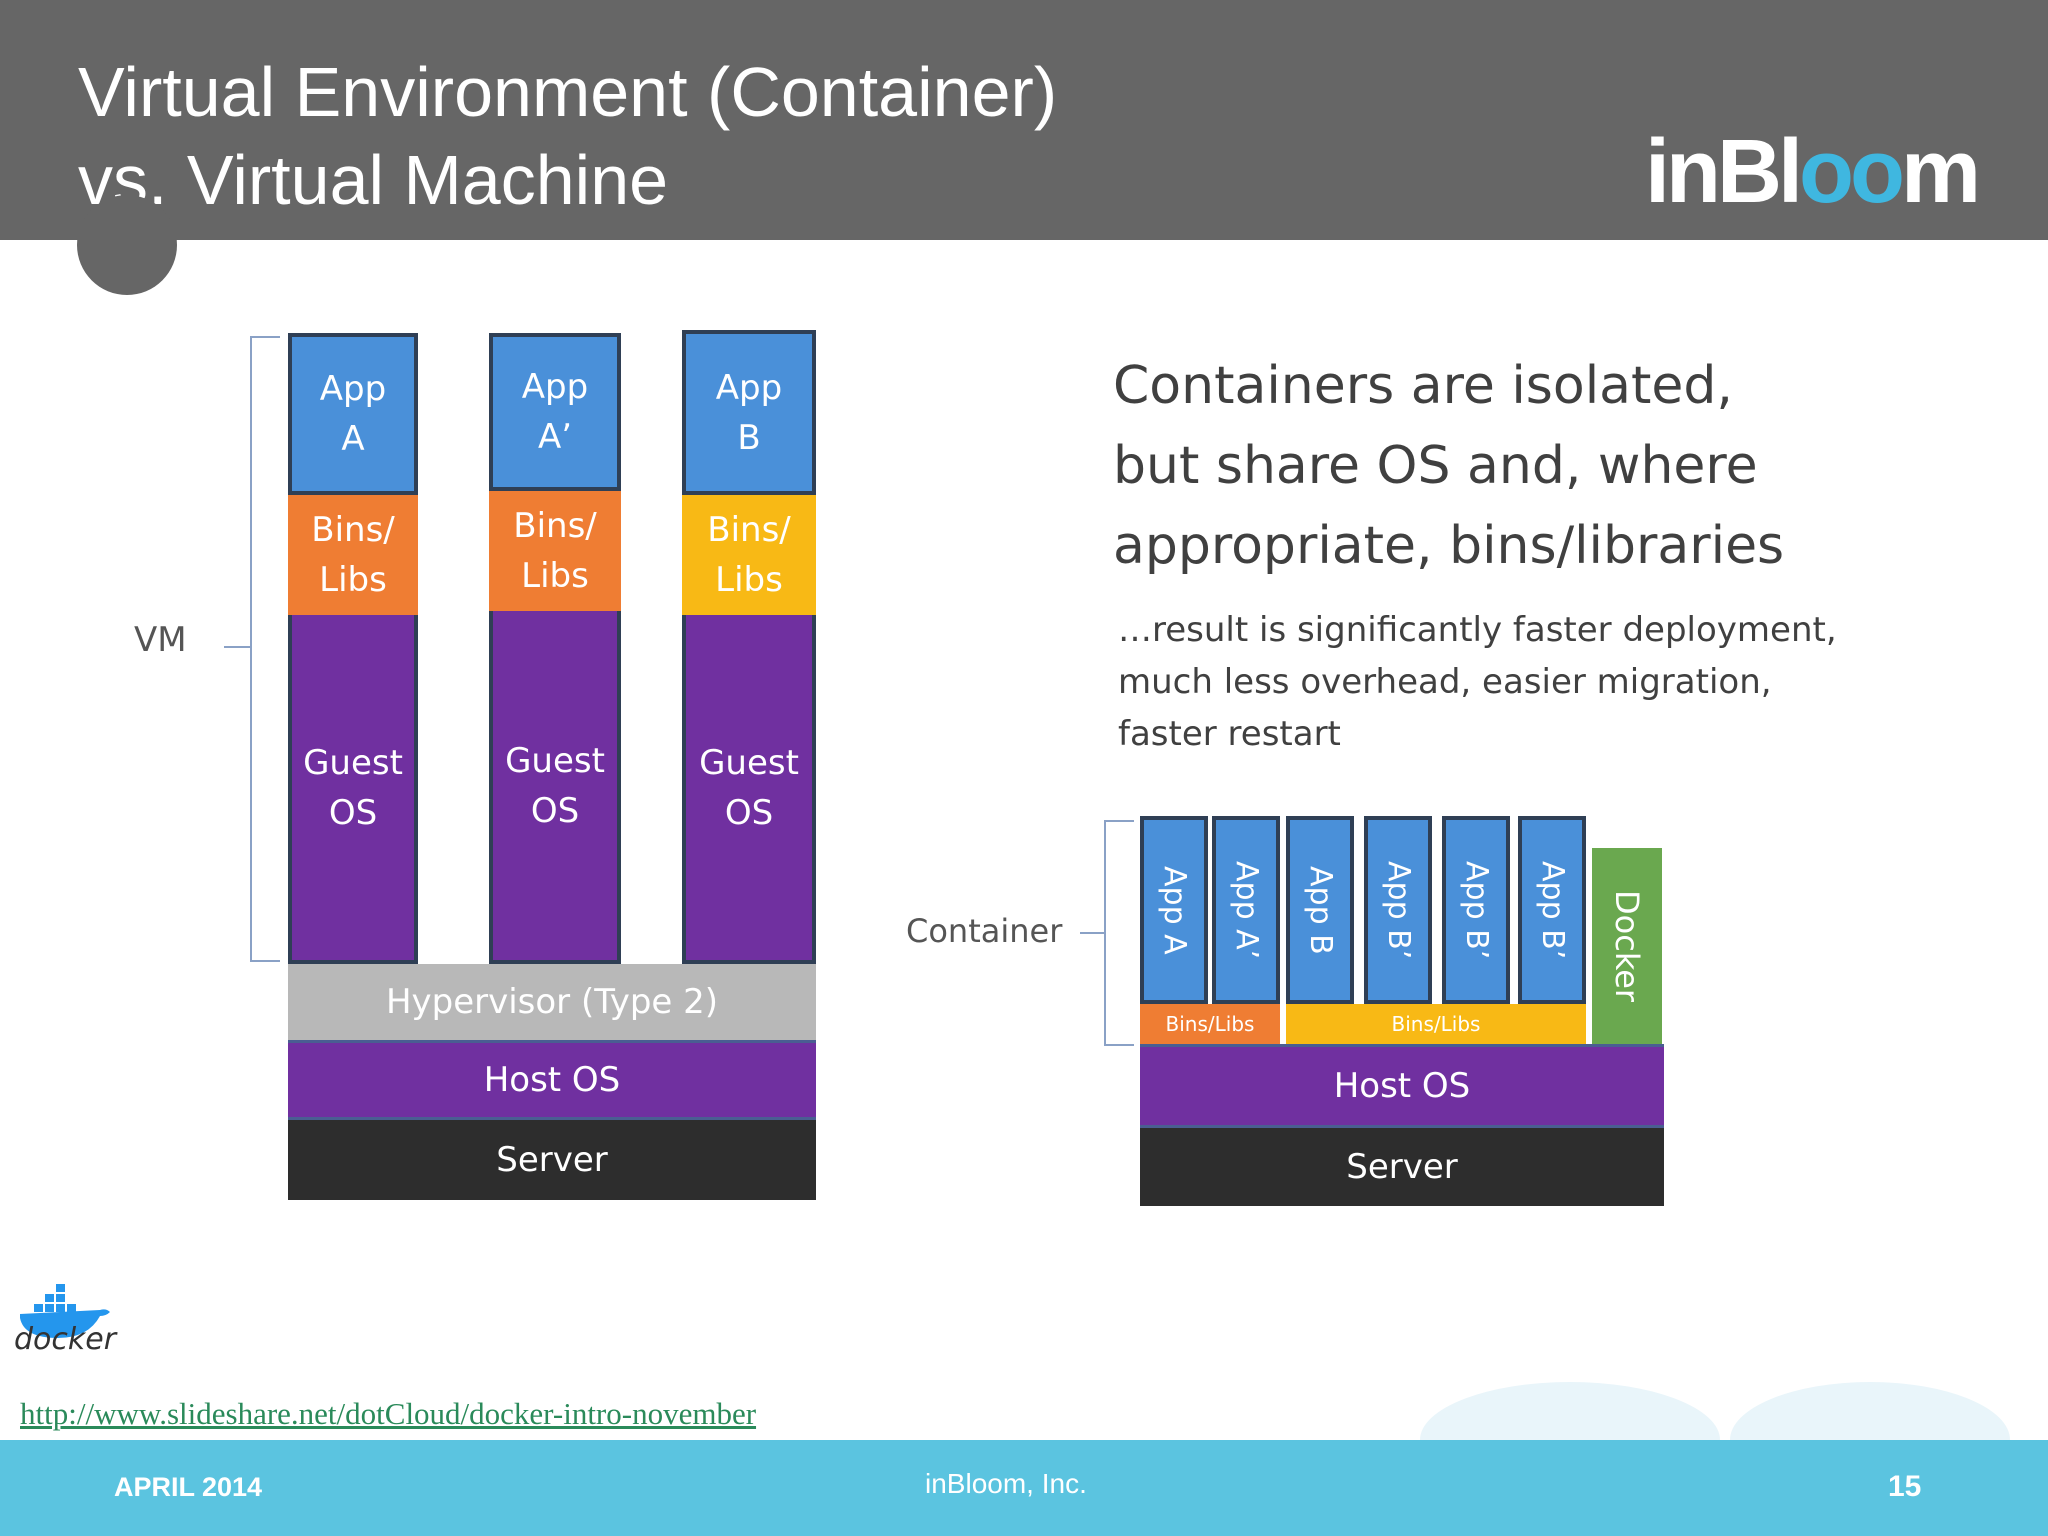  I want to click on logo-ring: oo, so click(1851, 172).